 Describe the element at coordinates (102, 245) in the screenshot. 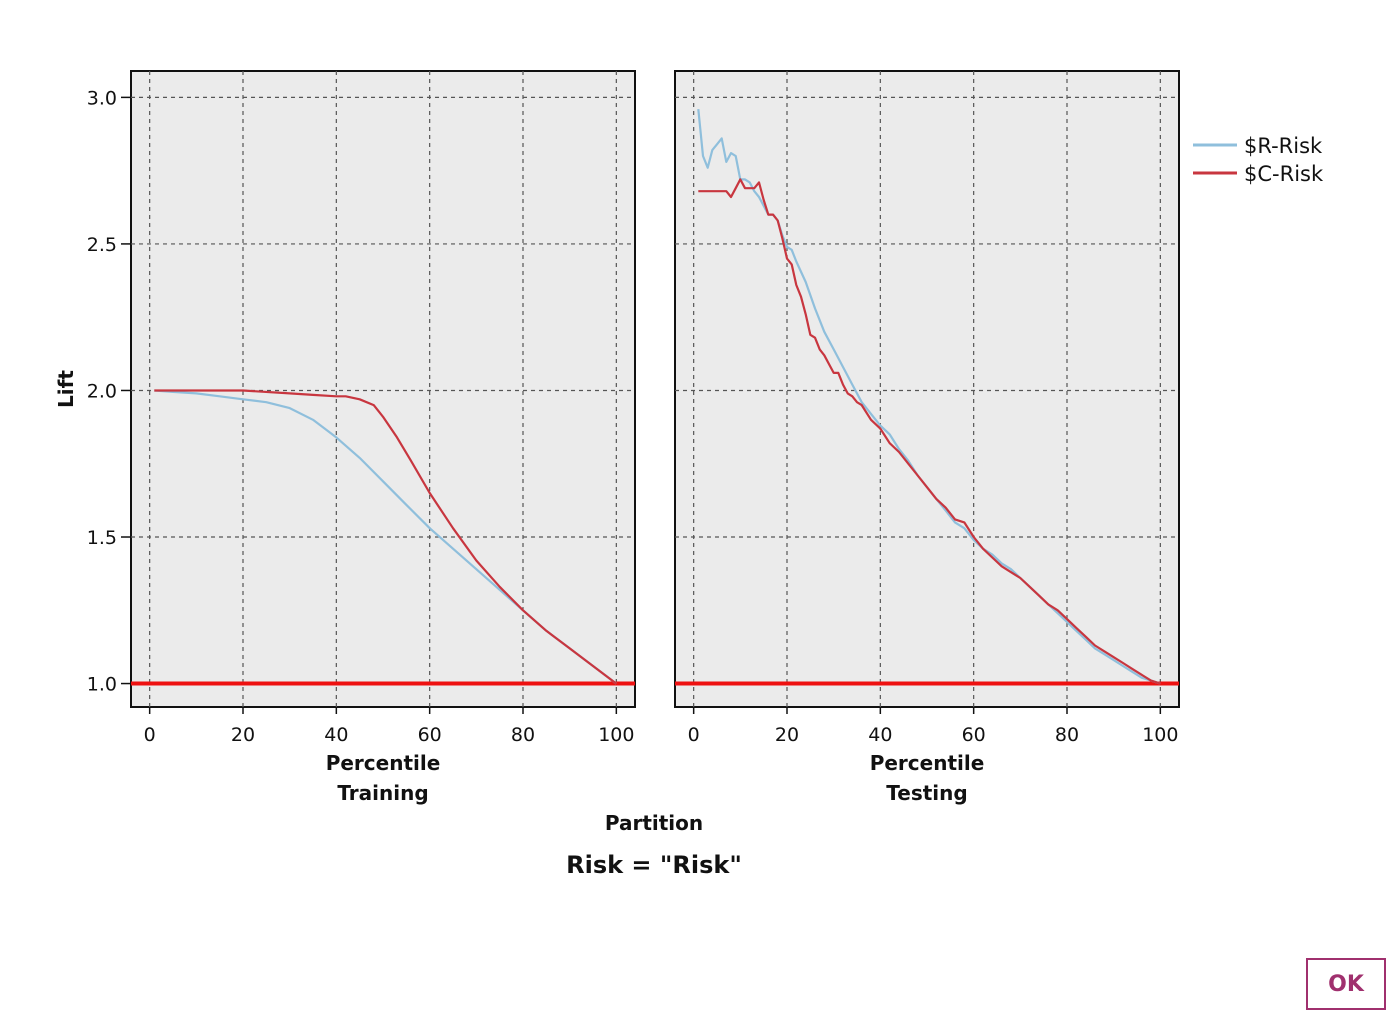

I see `y-tick-label-2.5: 2.5` at that location.